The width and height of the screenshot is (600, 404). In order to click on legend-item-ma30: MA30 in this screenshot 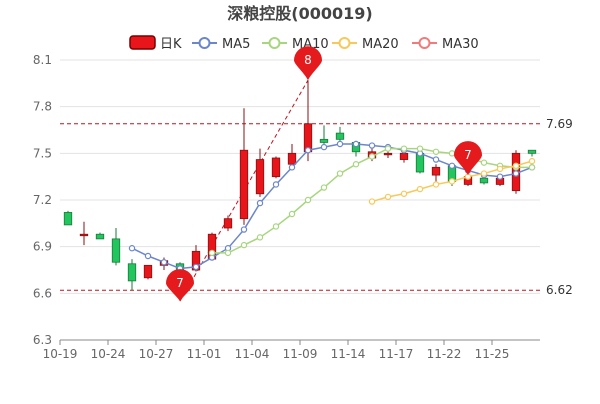, I will do `click(445, 44)`.